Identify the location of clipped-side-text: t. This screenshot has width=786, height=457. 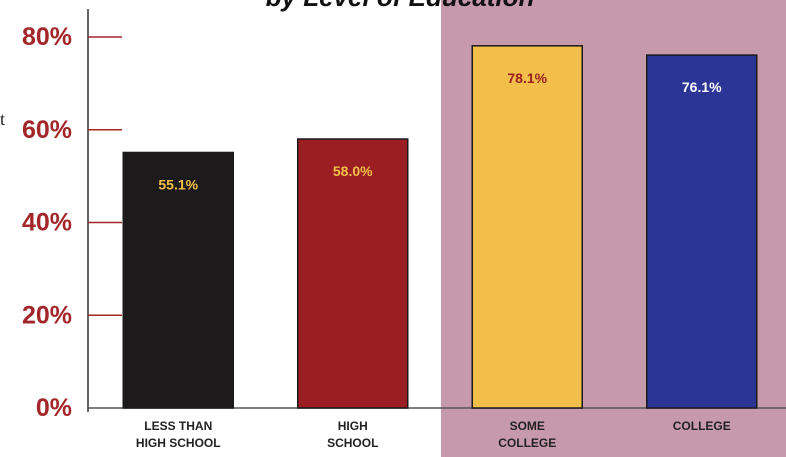
(2, 119).